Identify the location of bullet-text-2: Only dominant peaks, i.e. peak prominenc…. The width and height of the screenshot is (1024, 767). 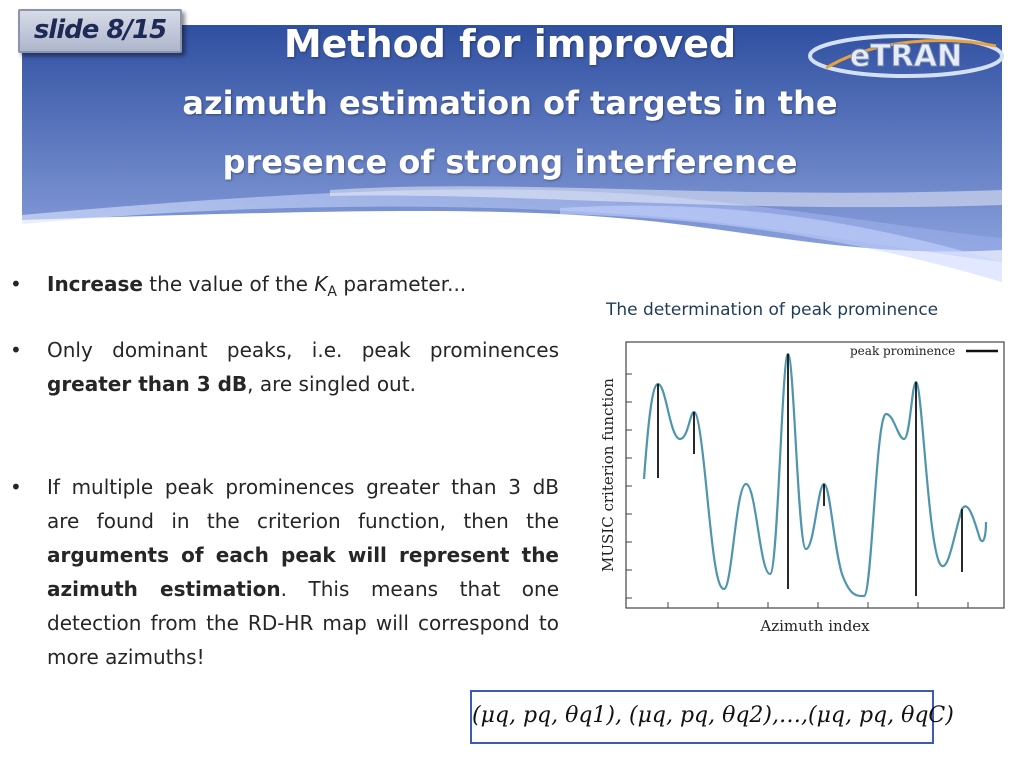
(303, 367).